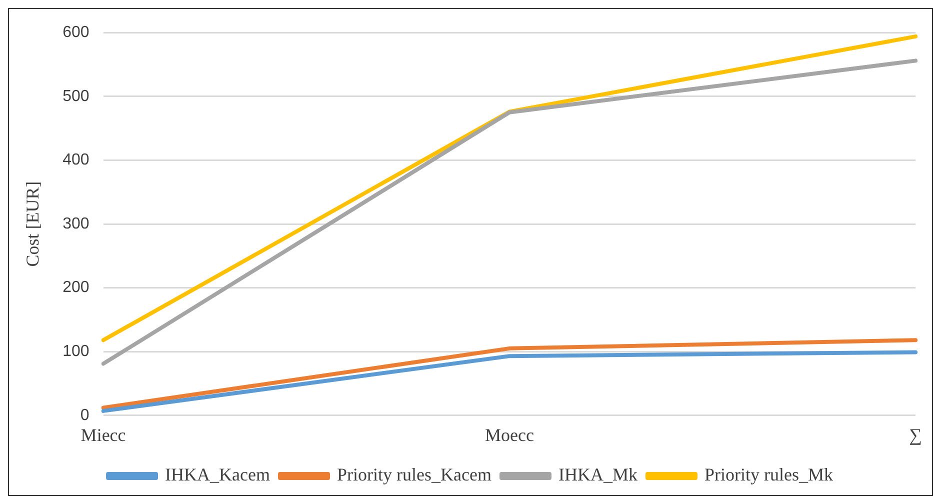  What do you see at coordinates (76, 351) in the screenshot?
I see `y-tick-label: 100` at bounding box center [76, 351].